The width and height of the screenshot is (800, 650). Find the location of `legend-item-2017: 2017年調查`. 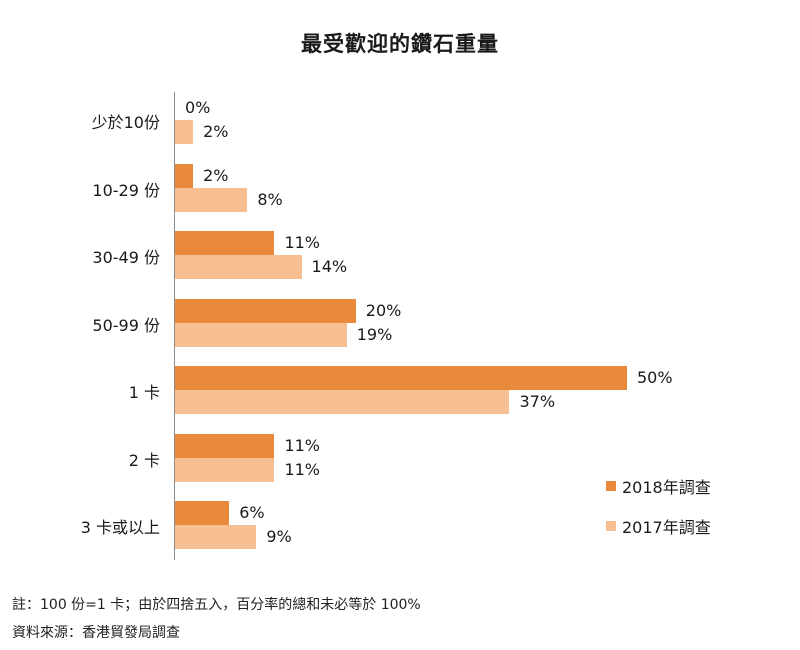

legend-item-2017: 2017年調查 is located at coordinates (658, 526).